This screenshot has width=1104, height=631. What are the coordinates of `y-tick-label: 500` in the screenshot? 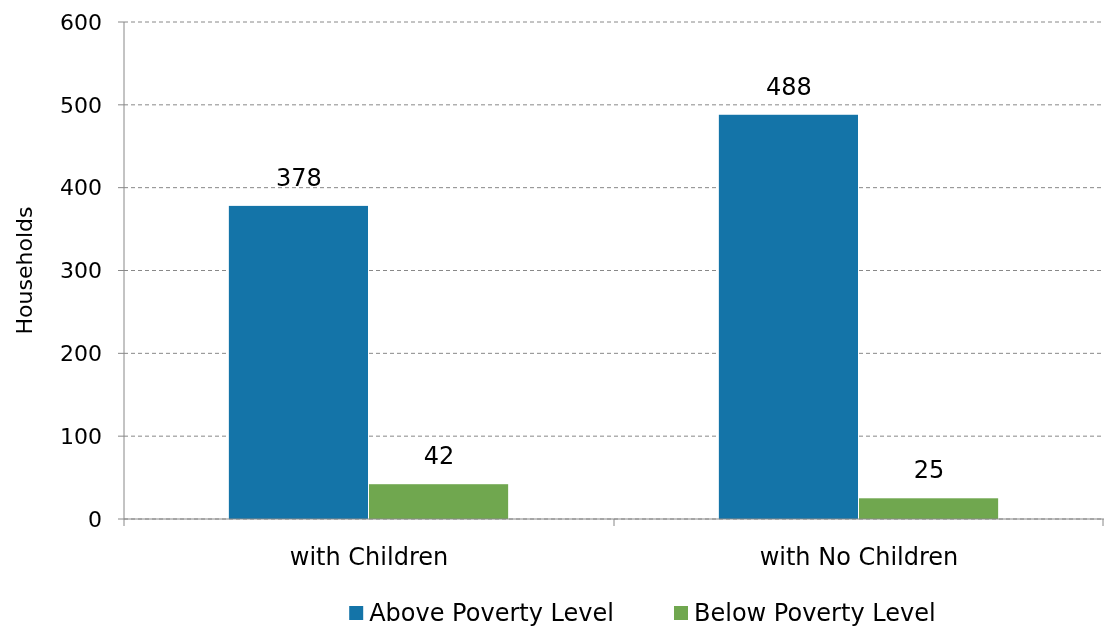 It's located at (81, 105).